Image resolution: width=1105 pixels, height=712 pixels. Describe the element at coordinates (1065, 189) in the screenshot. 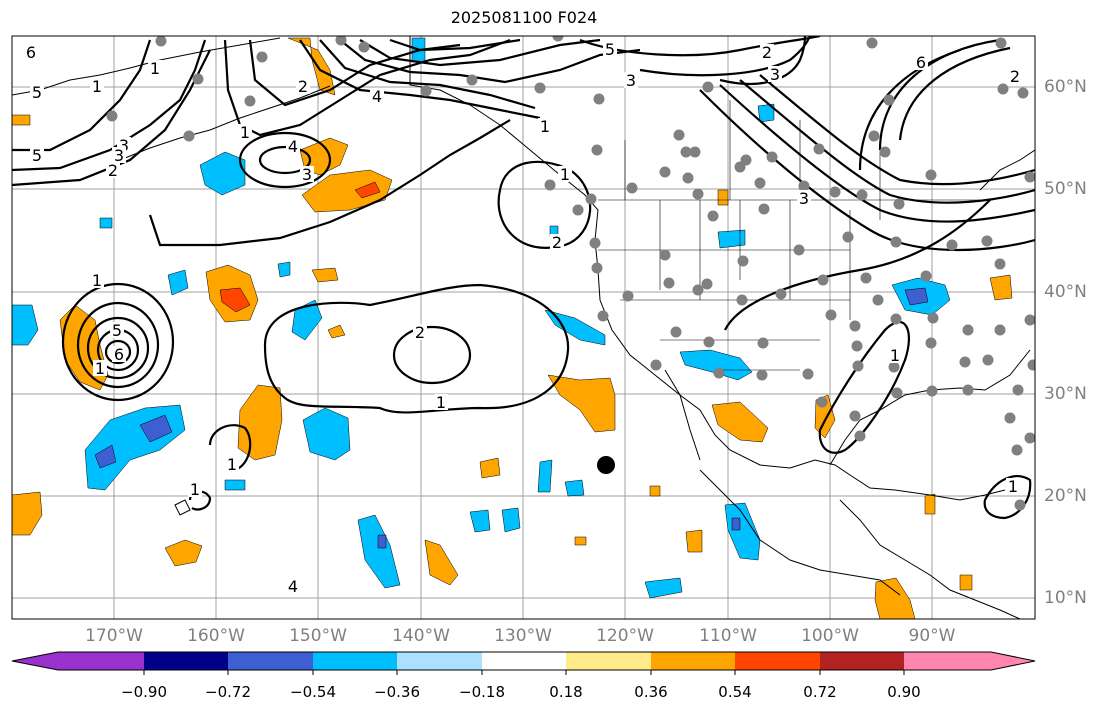

I see `lat-label: 50°N` at that location.